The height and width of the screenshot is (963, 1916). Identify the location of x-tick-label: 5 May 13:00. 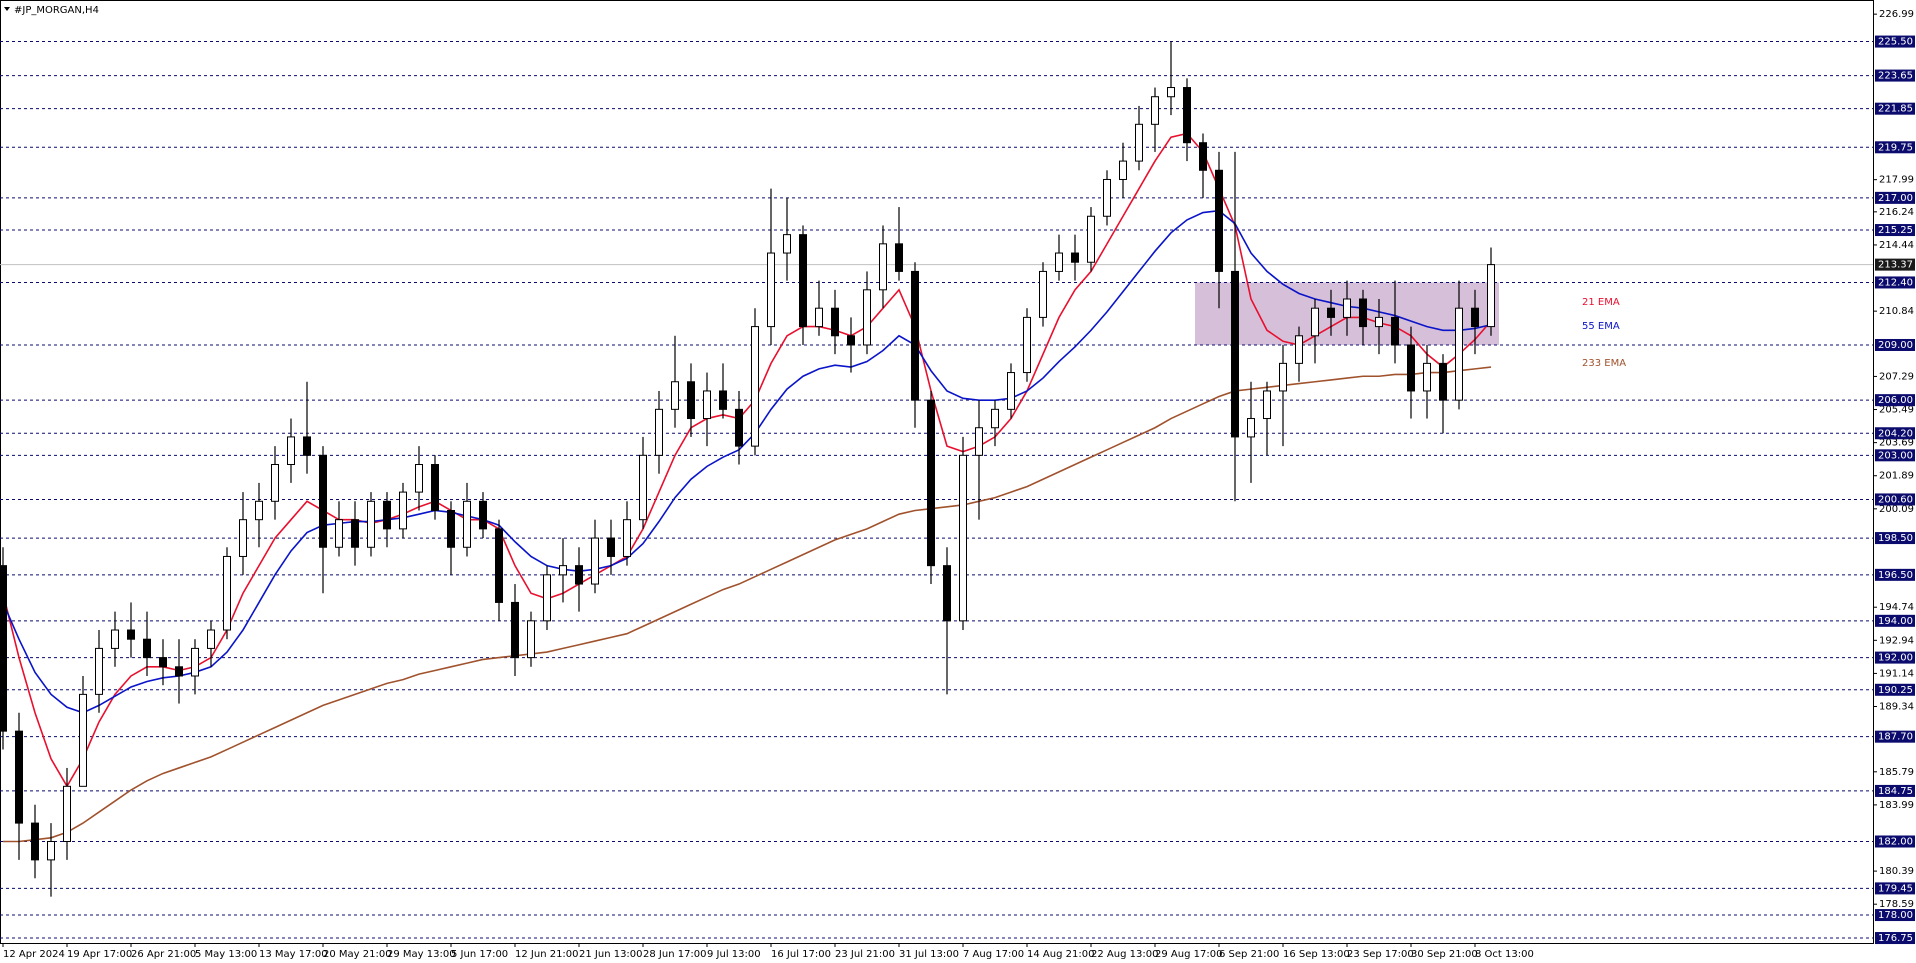
(226, 954).